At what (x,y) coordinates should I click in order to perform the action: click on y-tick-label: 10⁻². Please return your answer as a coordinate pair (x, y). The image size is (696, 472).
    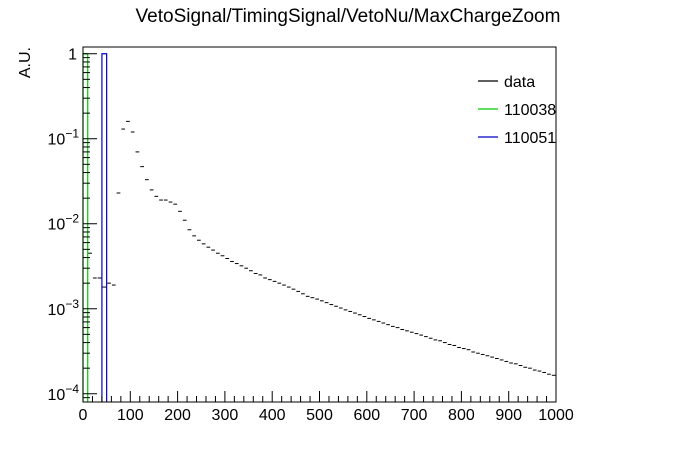
    Looking at the image, I should click on (64, 223).